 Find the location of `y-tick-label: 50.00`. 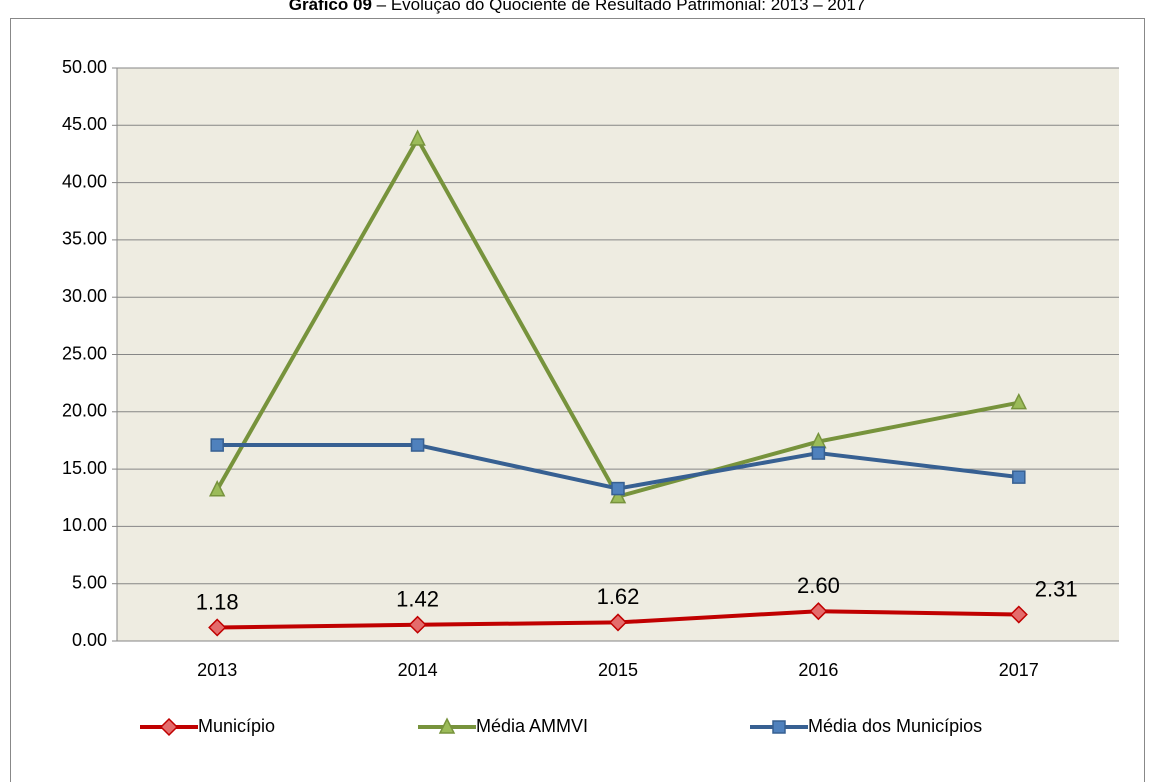

y-tick-label: 50.00 is located at coordinates (84, 67).